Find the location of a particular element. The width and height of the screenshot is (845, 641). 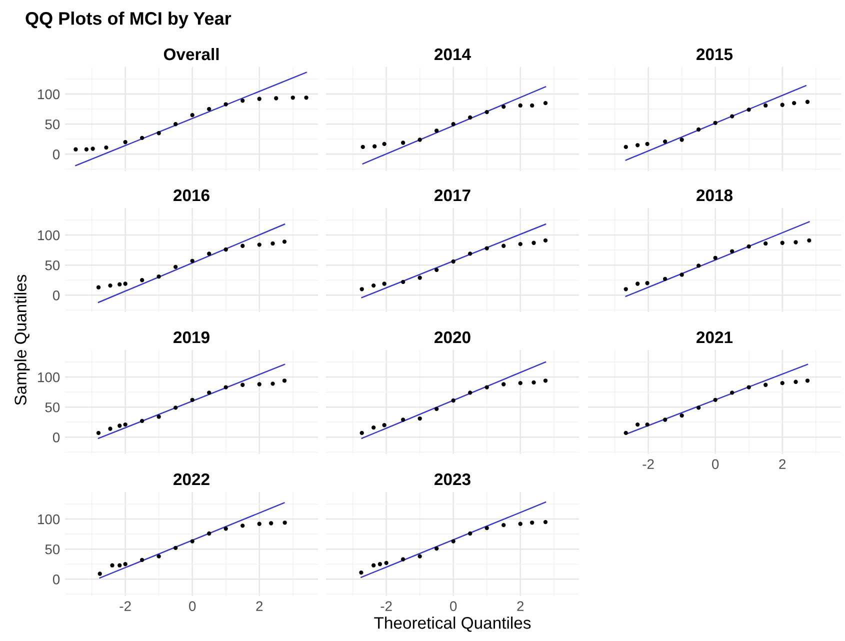

x-tick-label: -2 is located at coordinates (386, 606).